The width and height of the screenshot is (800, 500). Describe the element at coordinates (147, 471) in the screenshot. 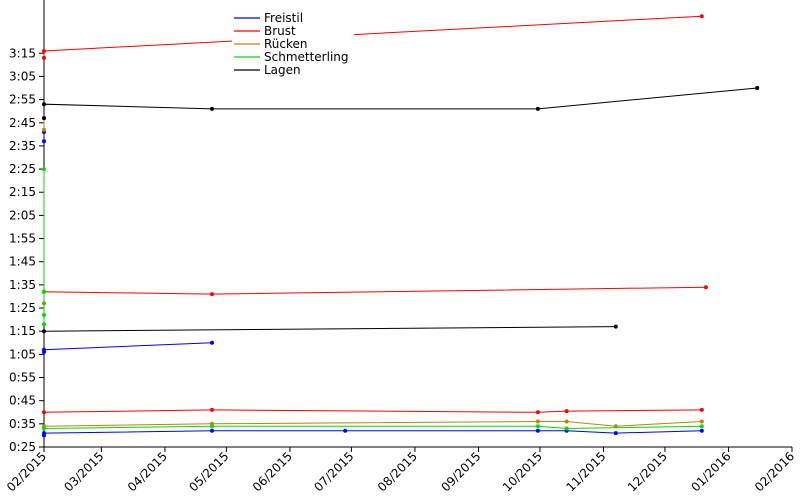

I see `x-tick-label: 04/2015` at that location.